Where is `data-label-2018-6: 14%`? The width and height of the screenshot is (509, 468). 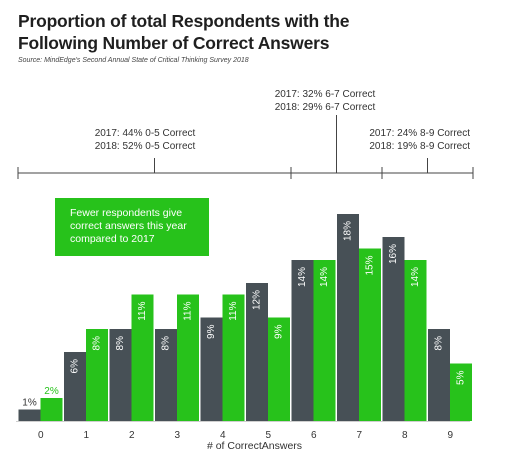 data-label-2018-6: 14% is located at coordinates (324, 277).